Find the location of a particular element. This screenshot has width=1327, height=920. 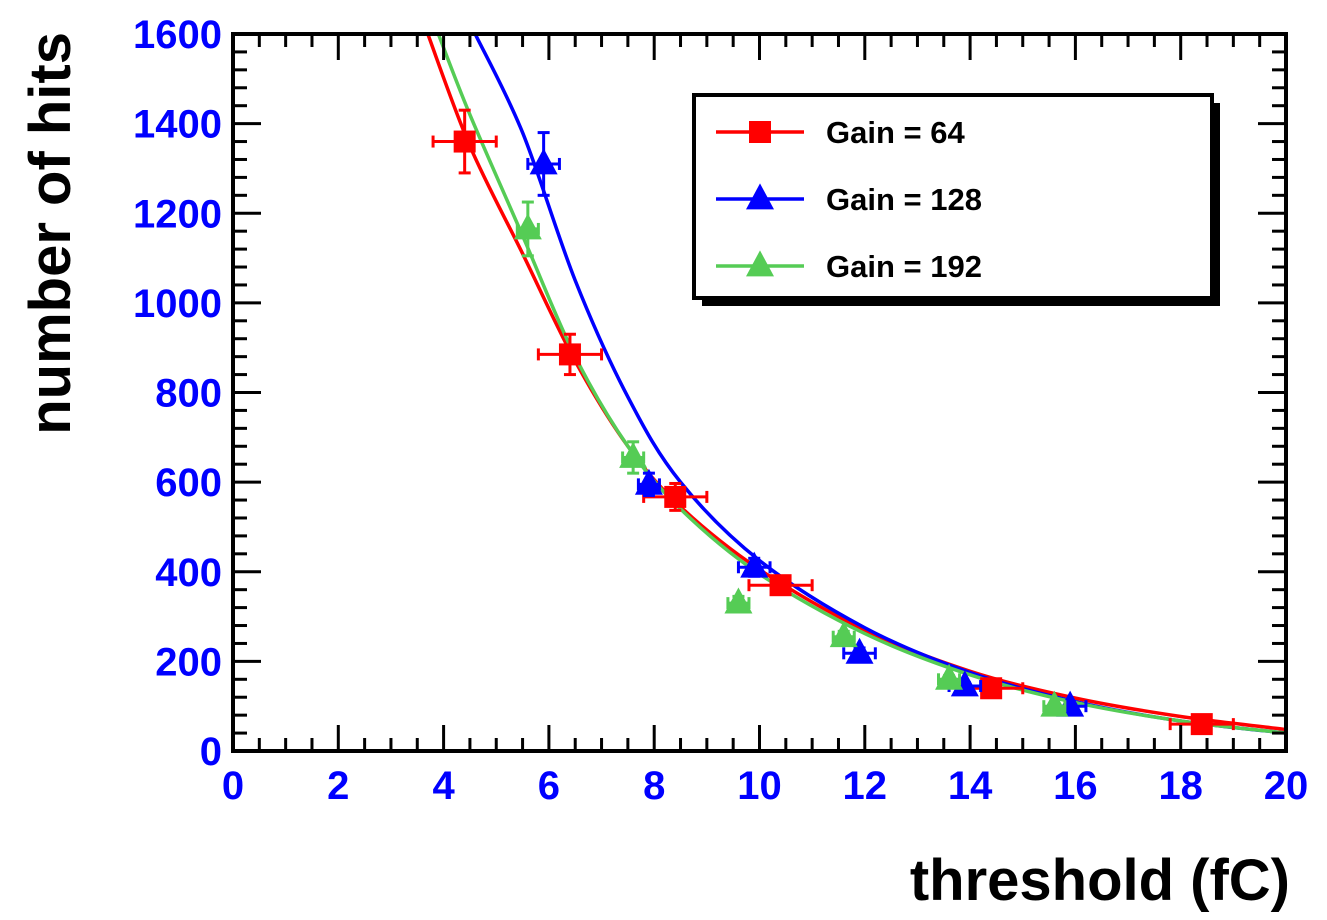

y-tick-label: 1000 is located at coordinates (177, 304).